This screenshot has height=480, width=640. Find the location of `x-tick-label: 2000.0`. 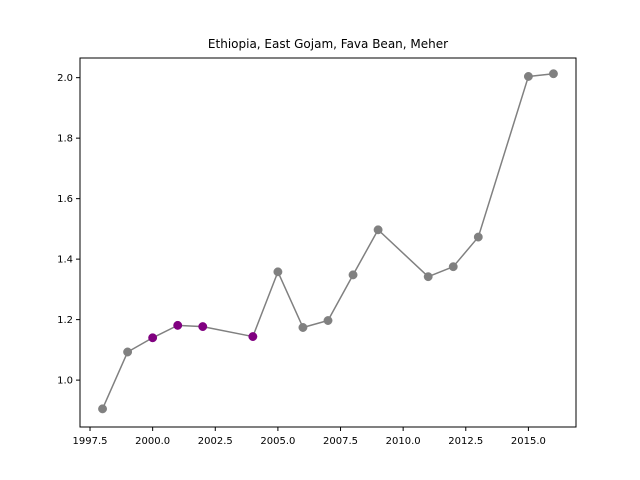

x-tick-label: 2000.0 is located at coordinates (152, 441).